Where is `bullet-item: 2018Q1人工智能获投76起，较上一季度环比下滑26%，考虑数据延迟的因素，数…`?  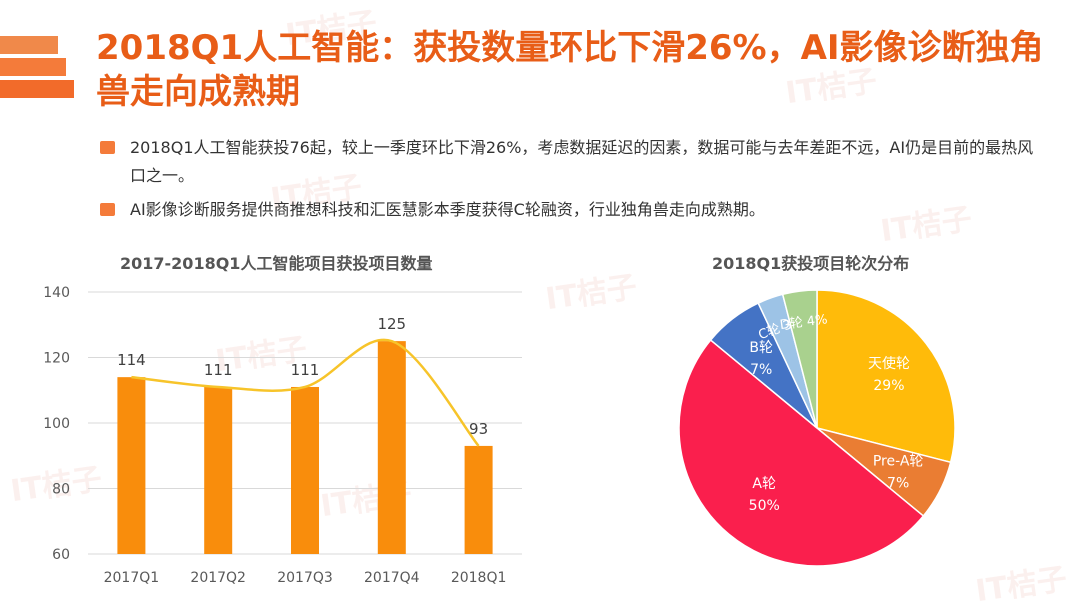
bullet-item: 2018Q1人工智能获投76起，较上一季度环比下滑26%，考虑数据延迟的因素，数… is located at coordinates (570, 162).